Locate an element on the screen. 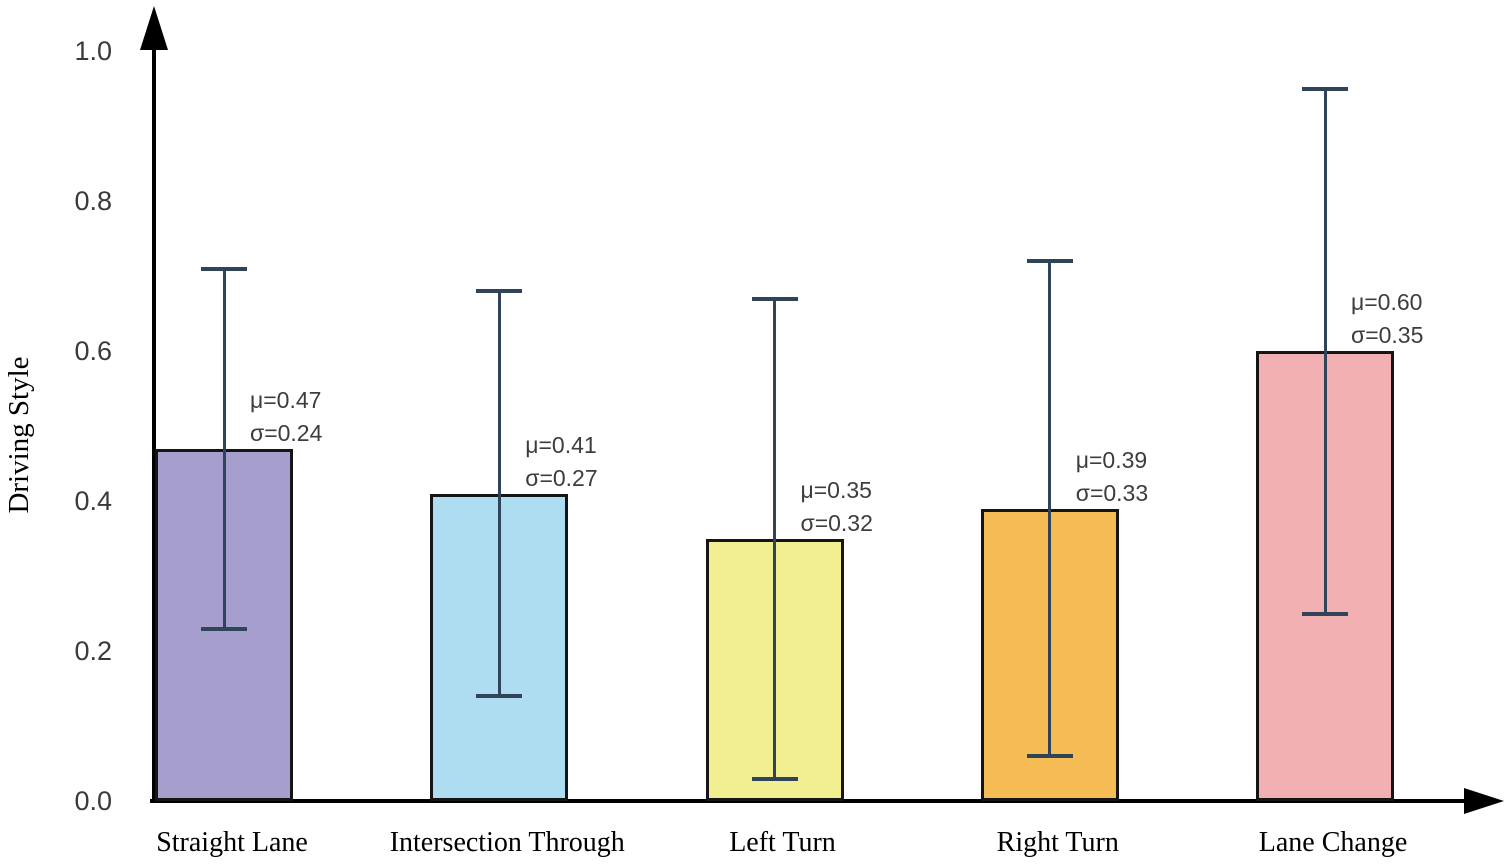 The height and width of the screenshot is (866, 1505). y-tick-label: 1.0 is located at coordinates (93, 51).